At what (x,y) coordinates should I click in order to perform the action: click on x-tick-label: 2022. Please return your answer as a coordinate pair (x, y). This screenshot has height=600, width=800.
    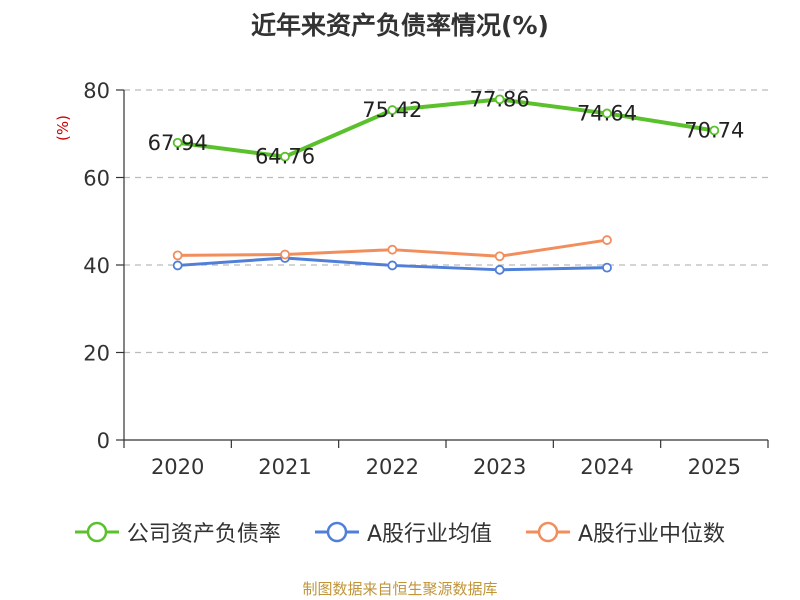
    Looking at the image, I should click on (392, 467).